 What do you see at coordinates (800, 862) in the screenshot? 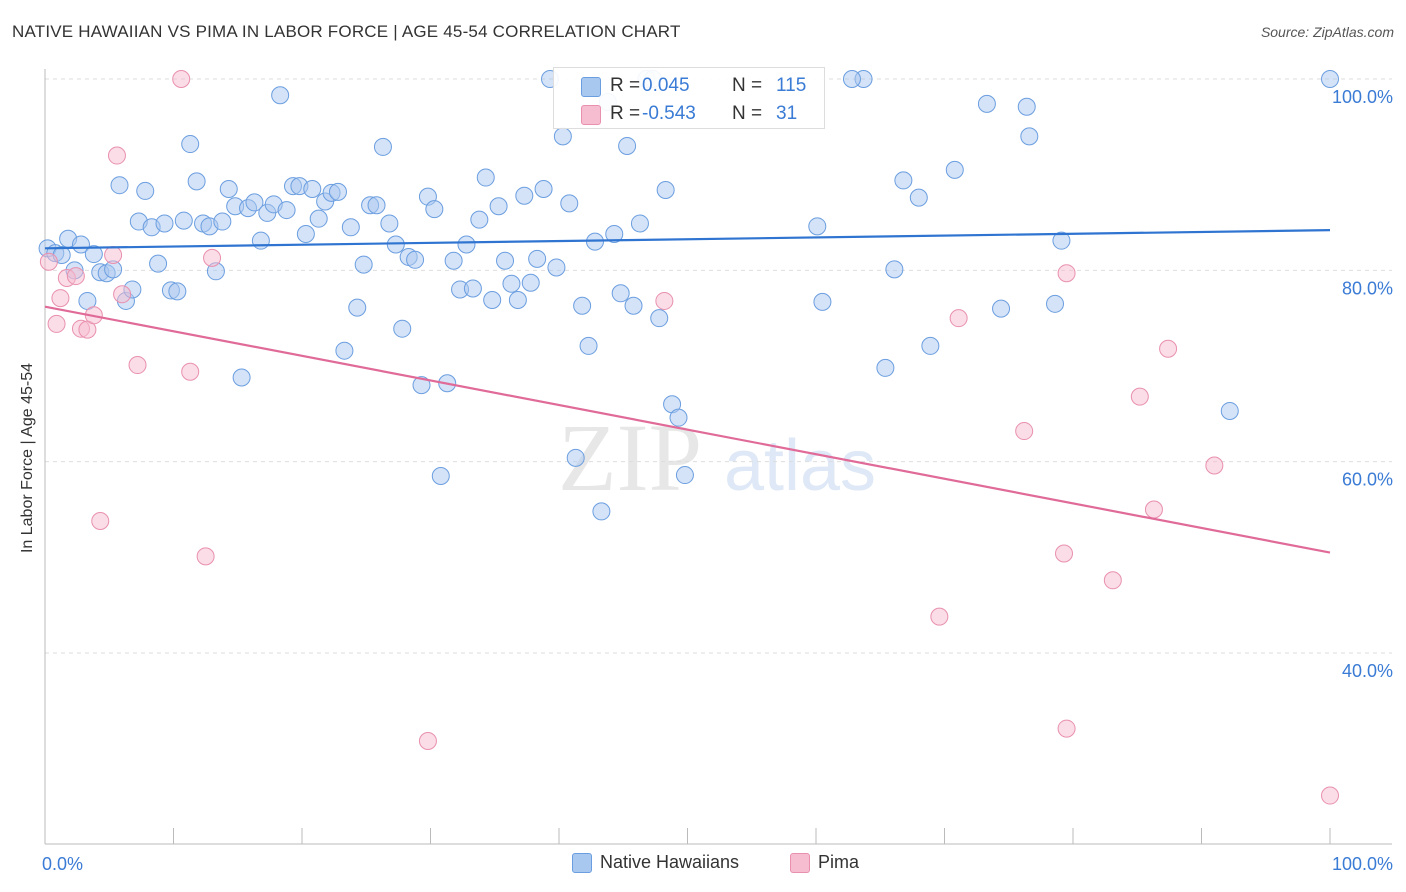
I see `pima-swatch` at bounding box center [800, 862].